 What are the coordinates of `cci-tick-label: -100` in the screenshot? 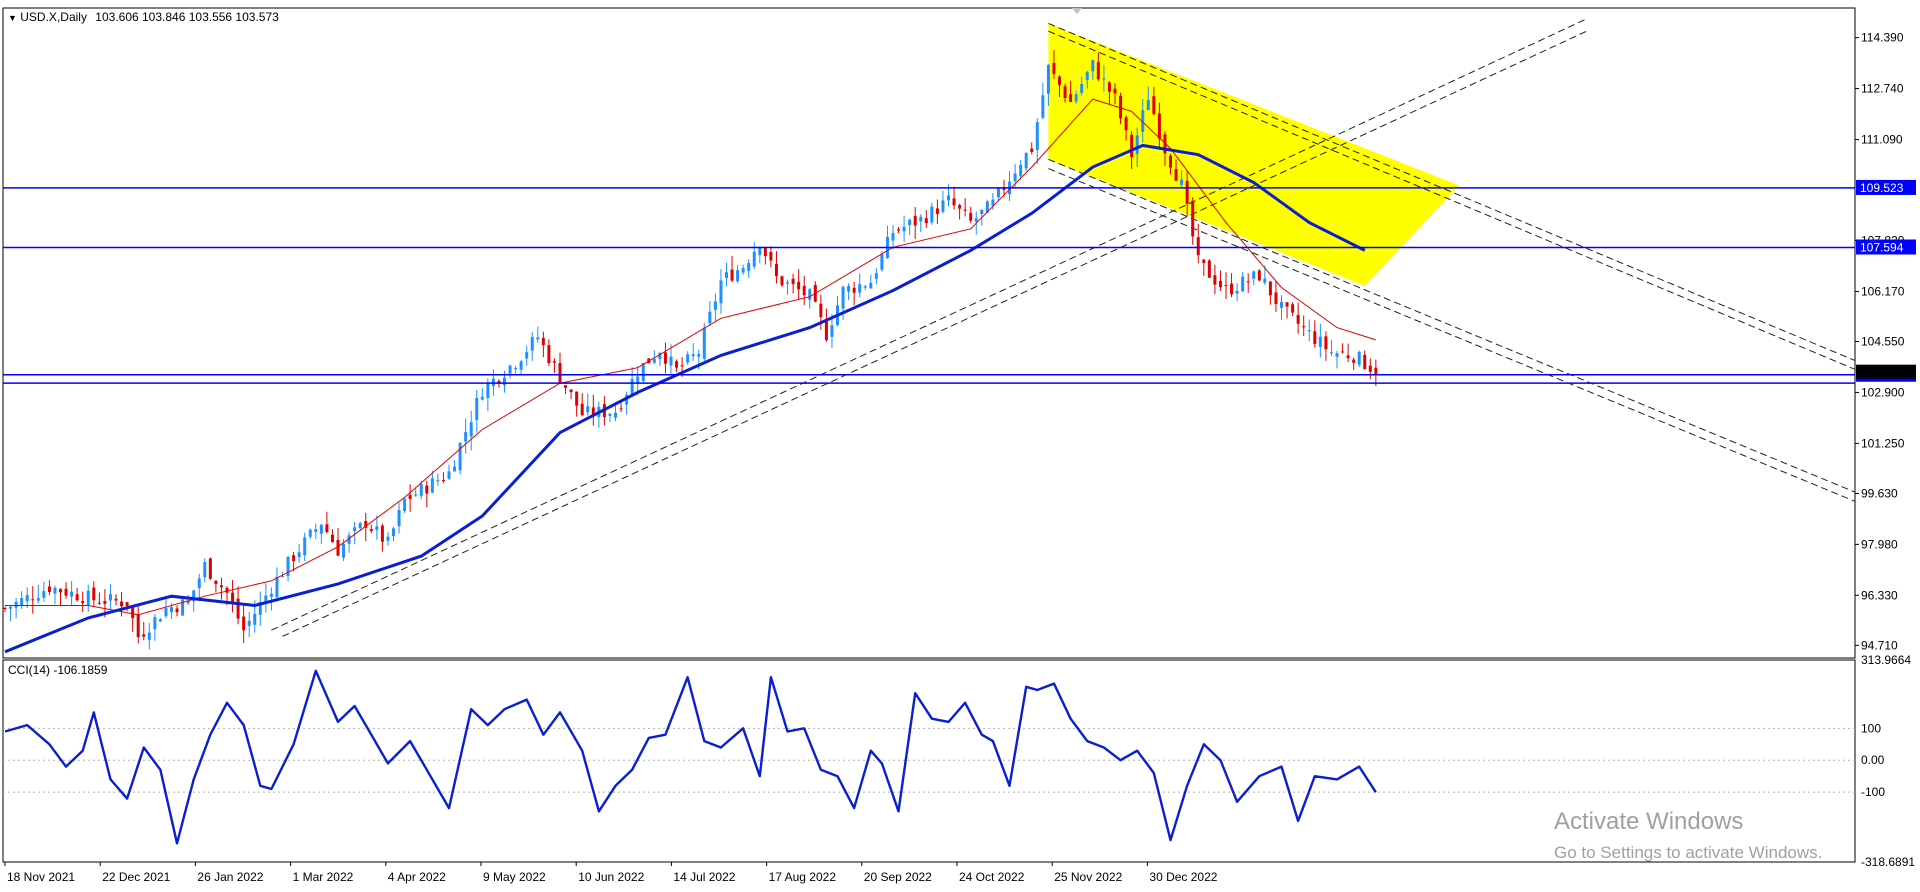 It's located at (1873, 792).